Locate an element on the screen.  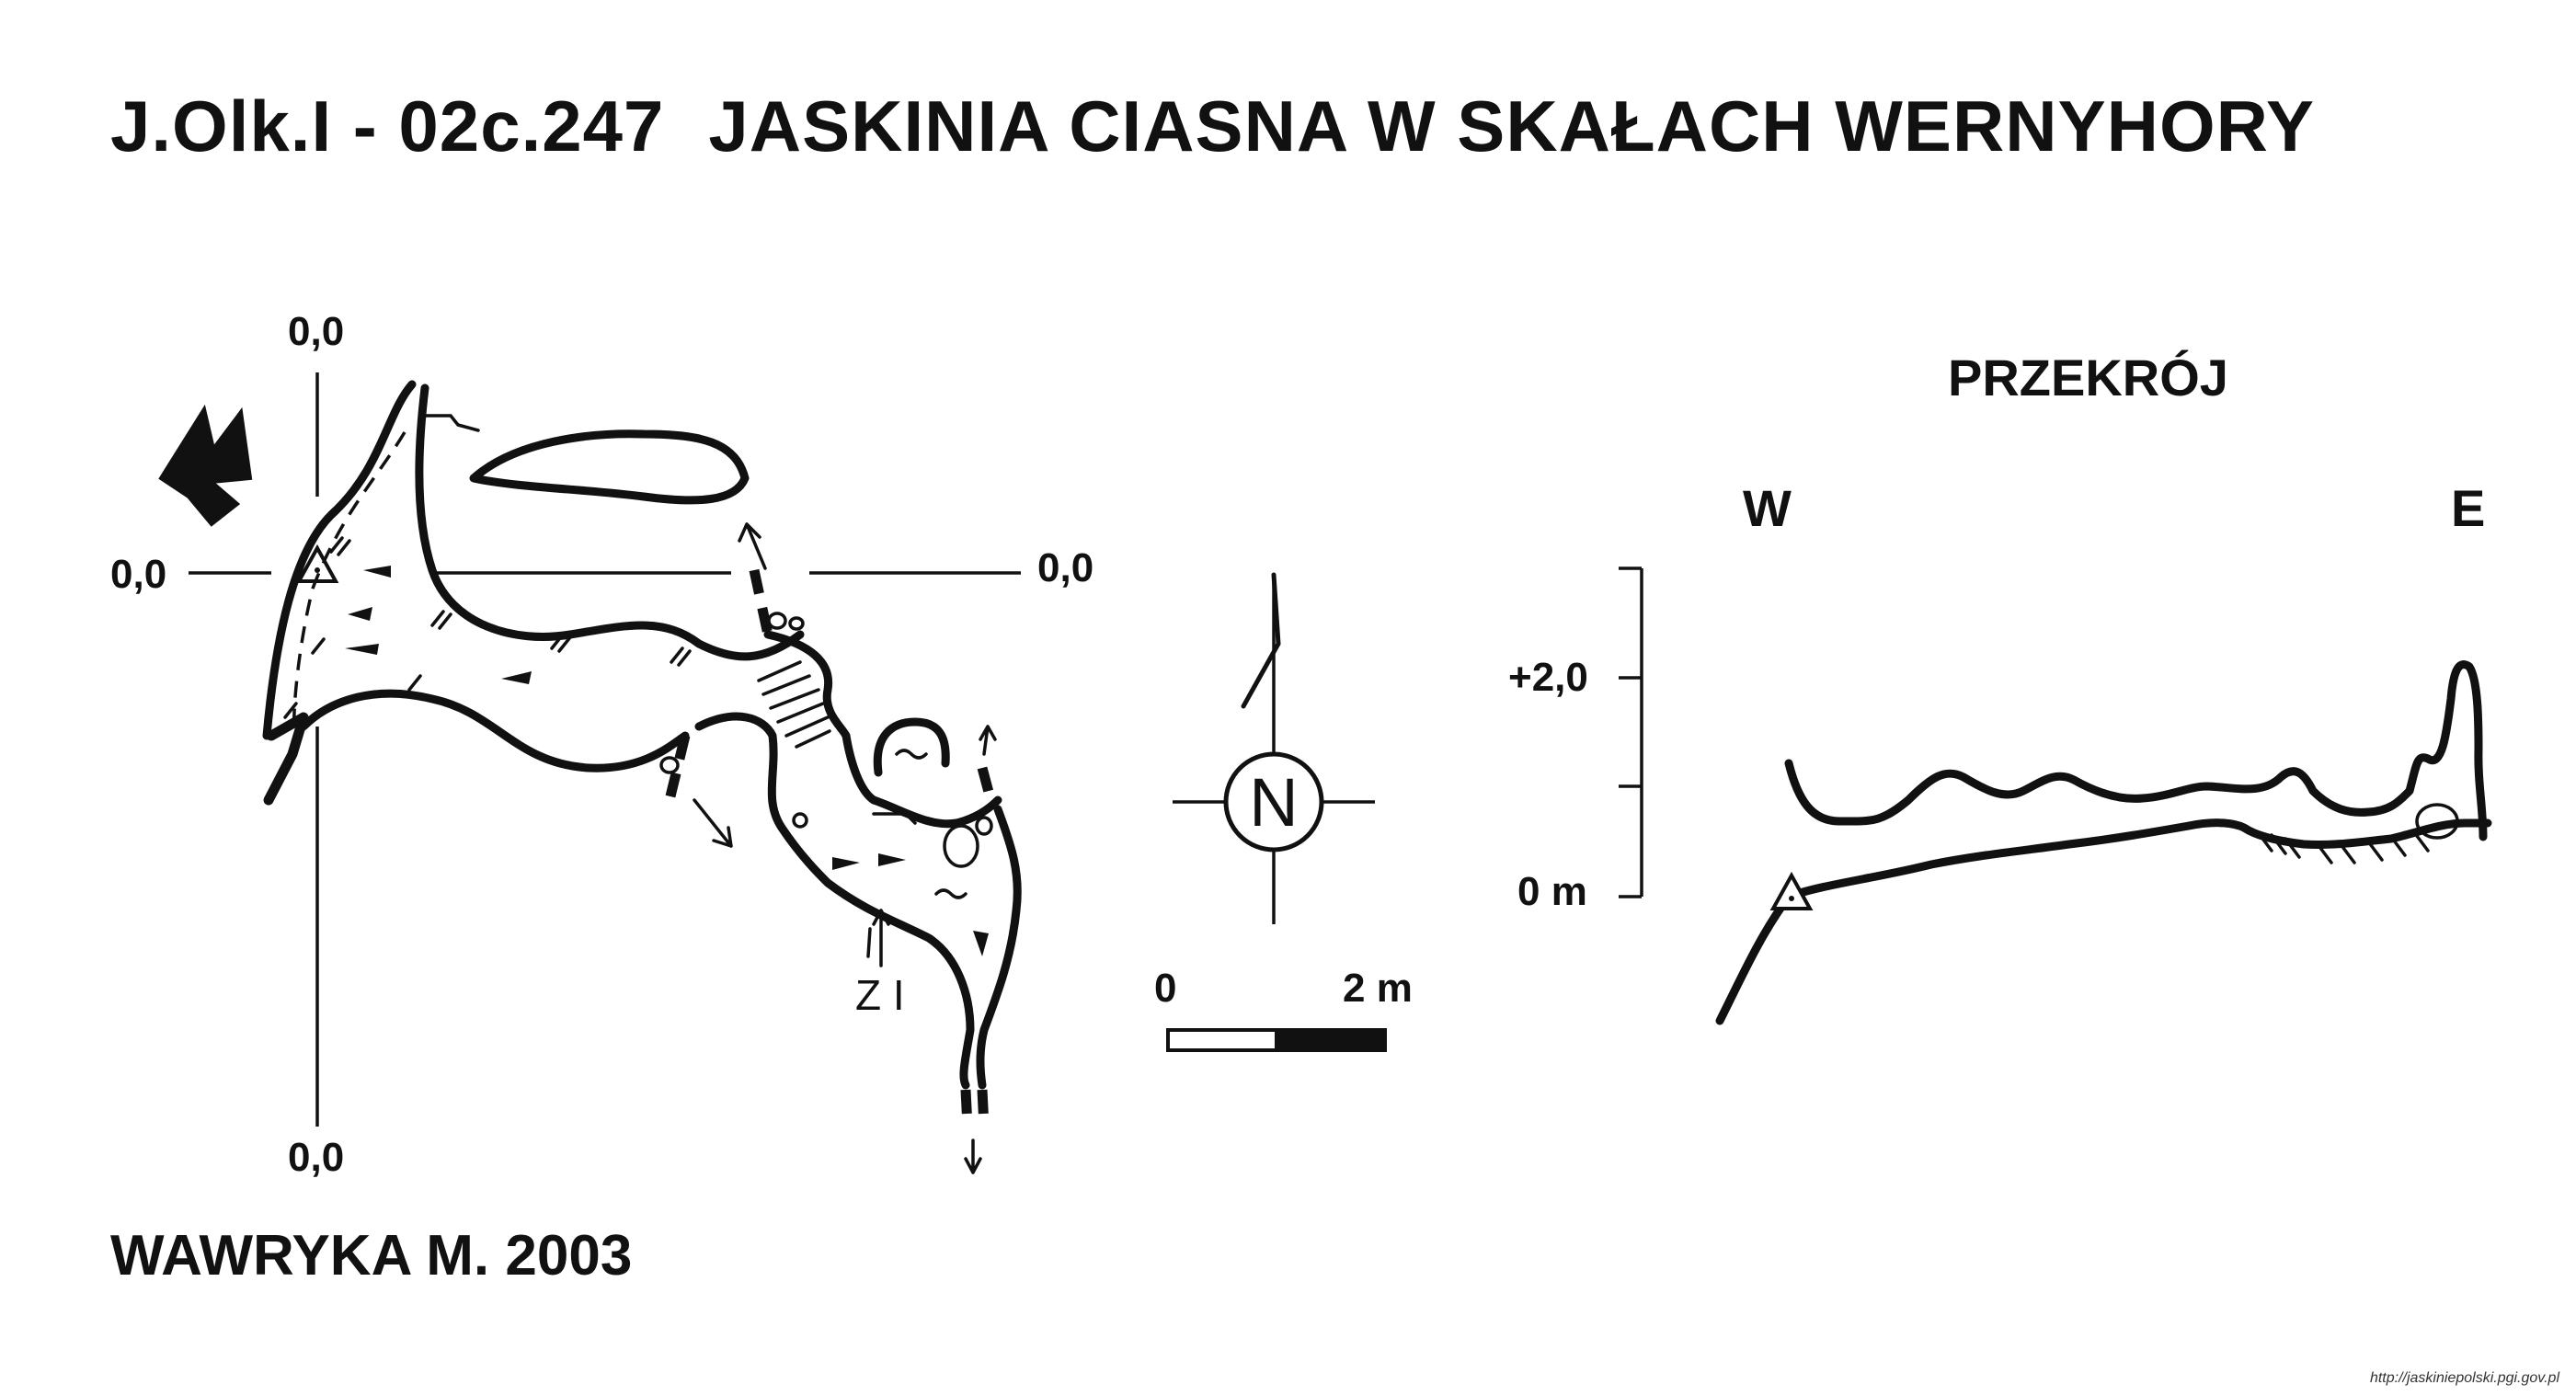
east-lower-wall is located at coordinates (999, 947).